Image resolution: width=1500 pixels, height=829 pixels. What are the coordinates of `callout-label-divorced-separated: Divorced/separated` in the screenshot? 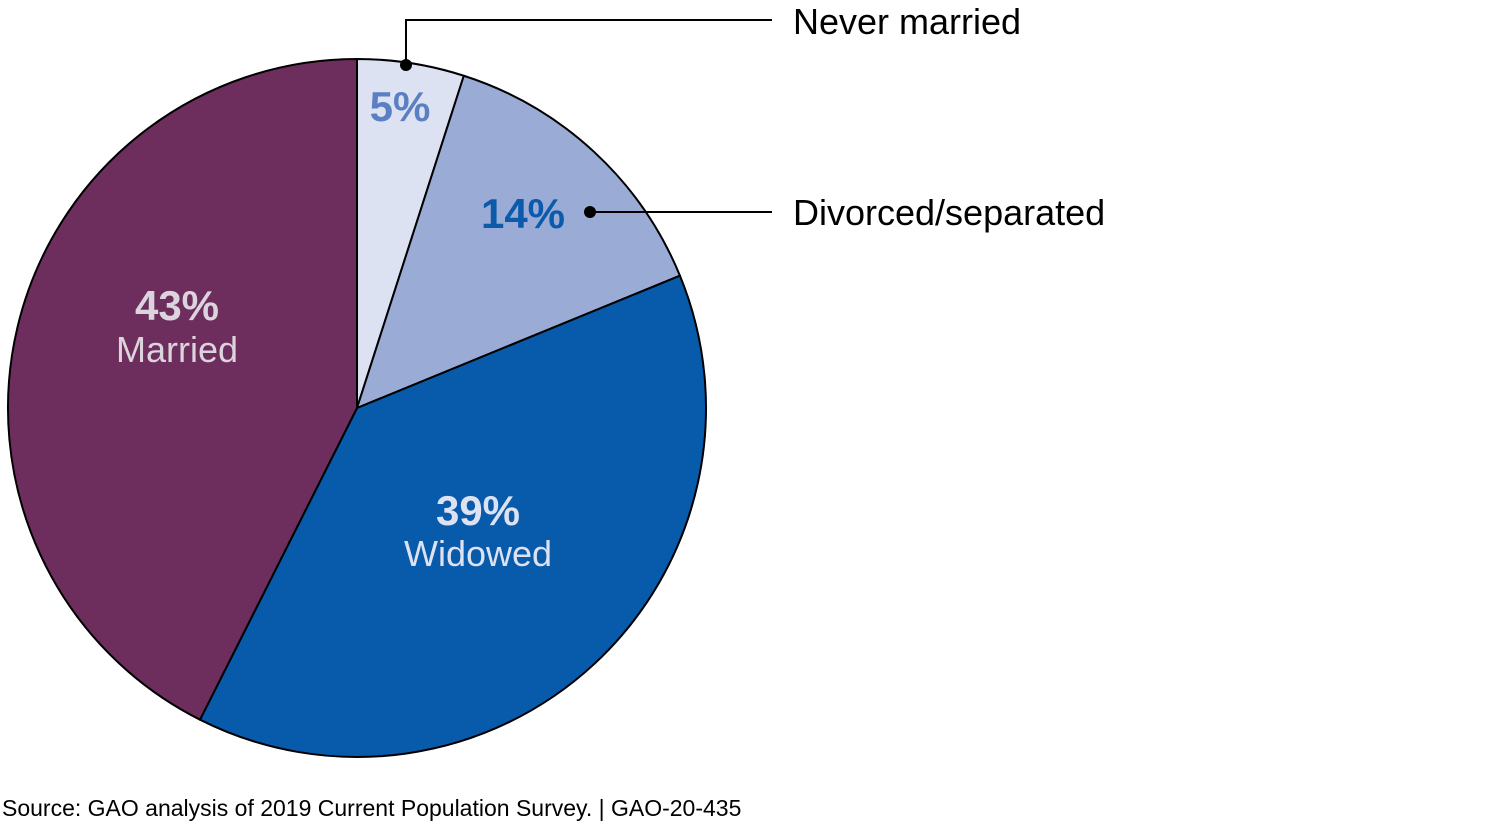 It's located at (949, 212).